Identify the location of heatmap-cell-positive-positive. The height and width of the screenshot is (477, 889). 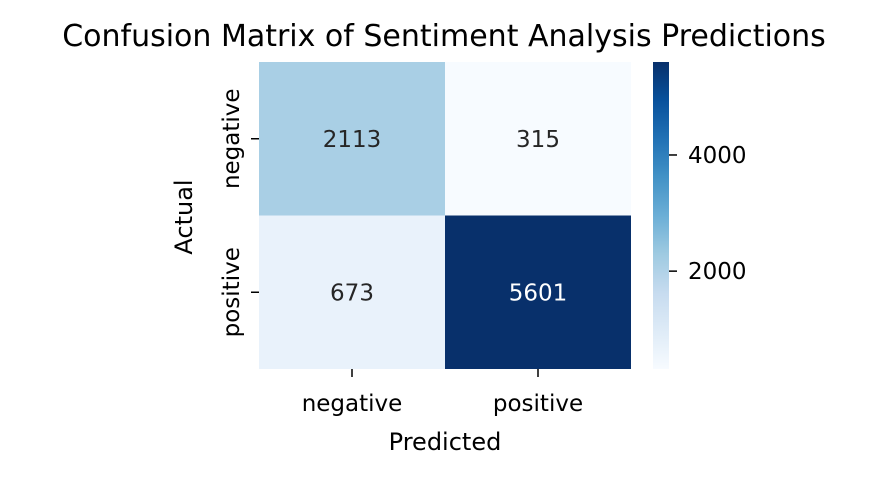
(538, 292).